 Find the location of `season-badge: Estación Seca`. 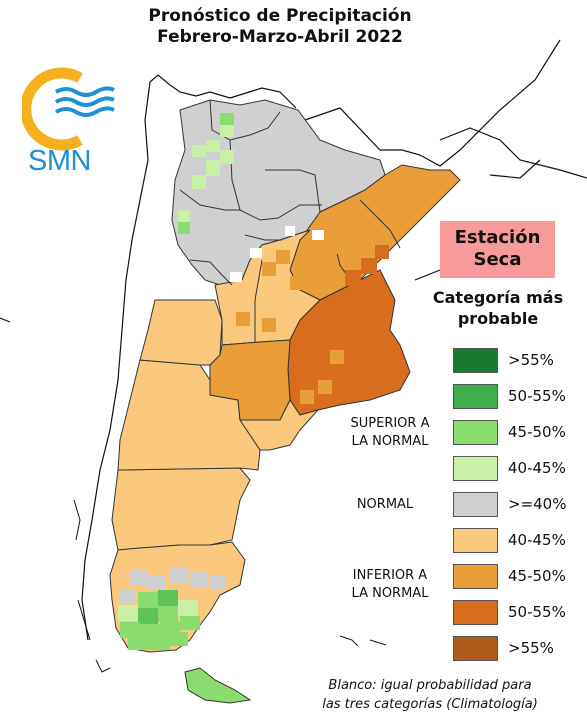

season-badge: Estación Seca is located at coordinates (497, 249).